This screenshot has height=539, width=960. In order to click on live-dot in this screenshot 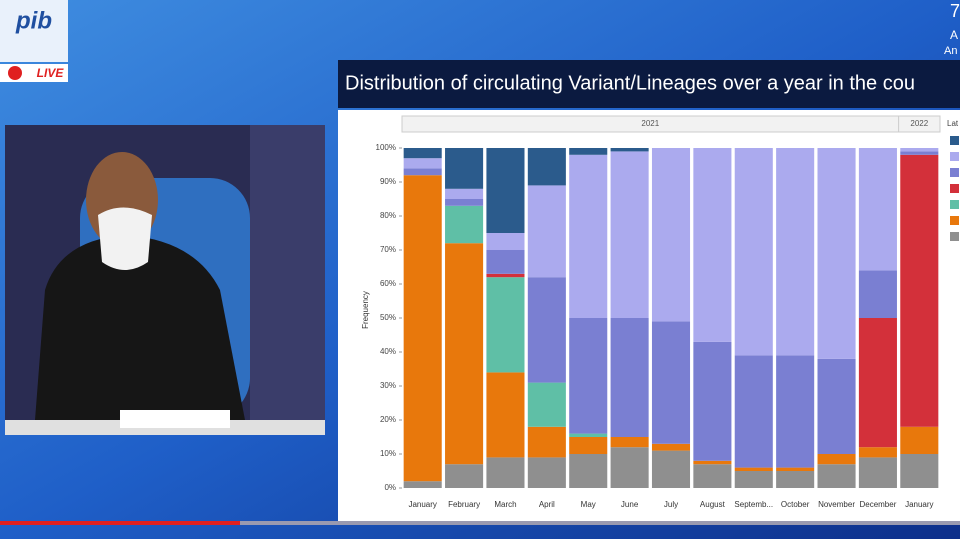, I will do `click(15, 73)`.